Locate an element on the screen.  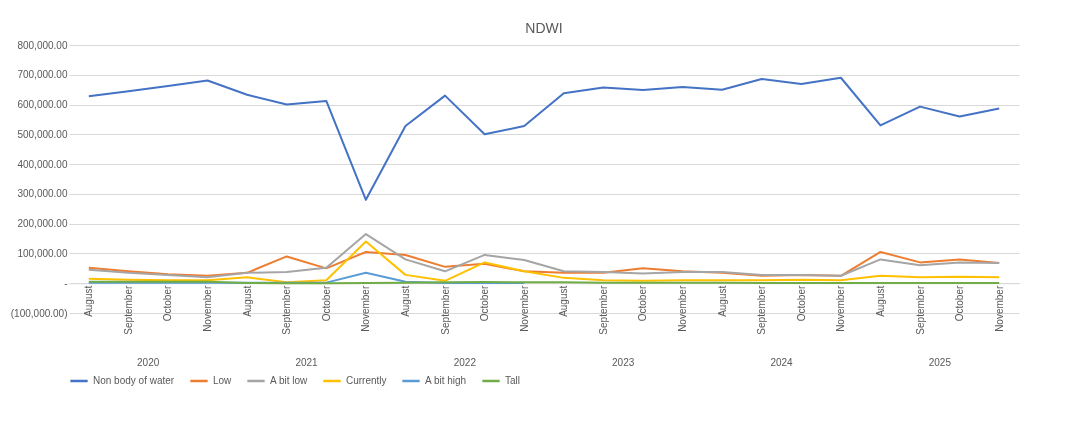
y-tick-label: 400,000.00 is located at coordinates (42, 164).